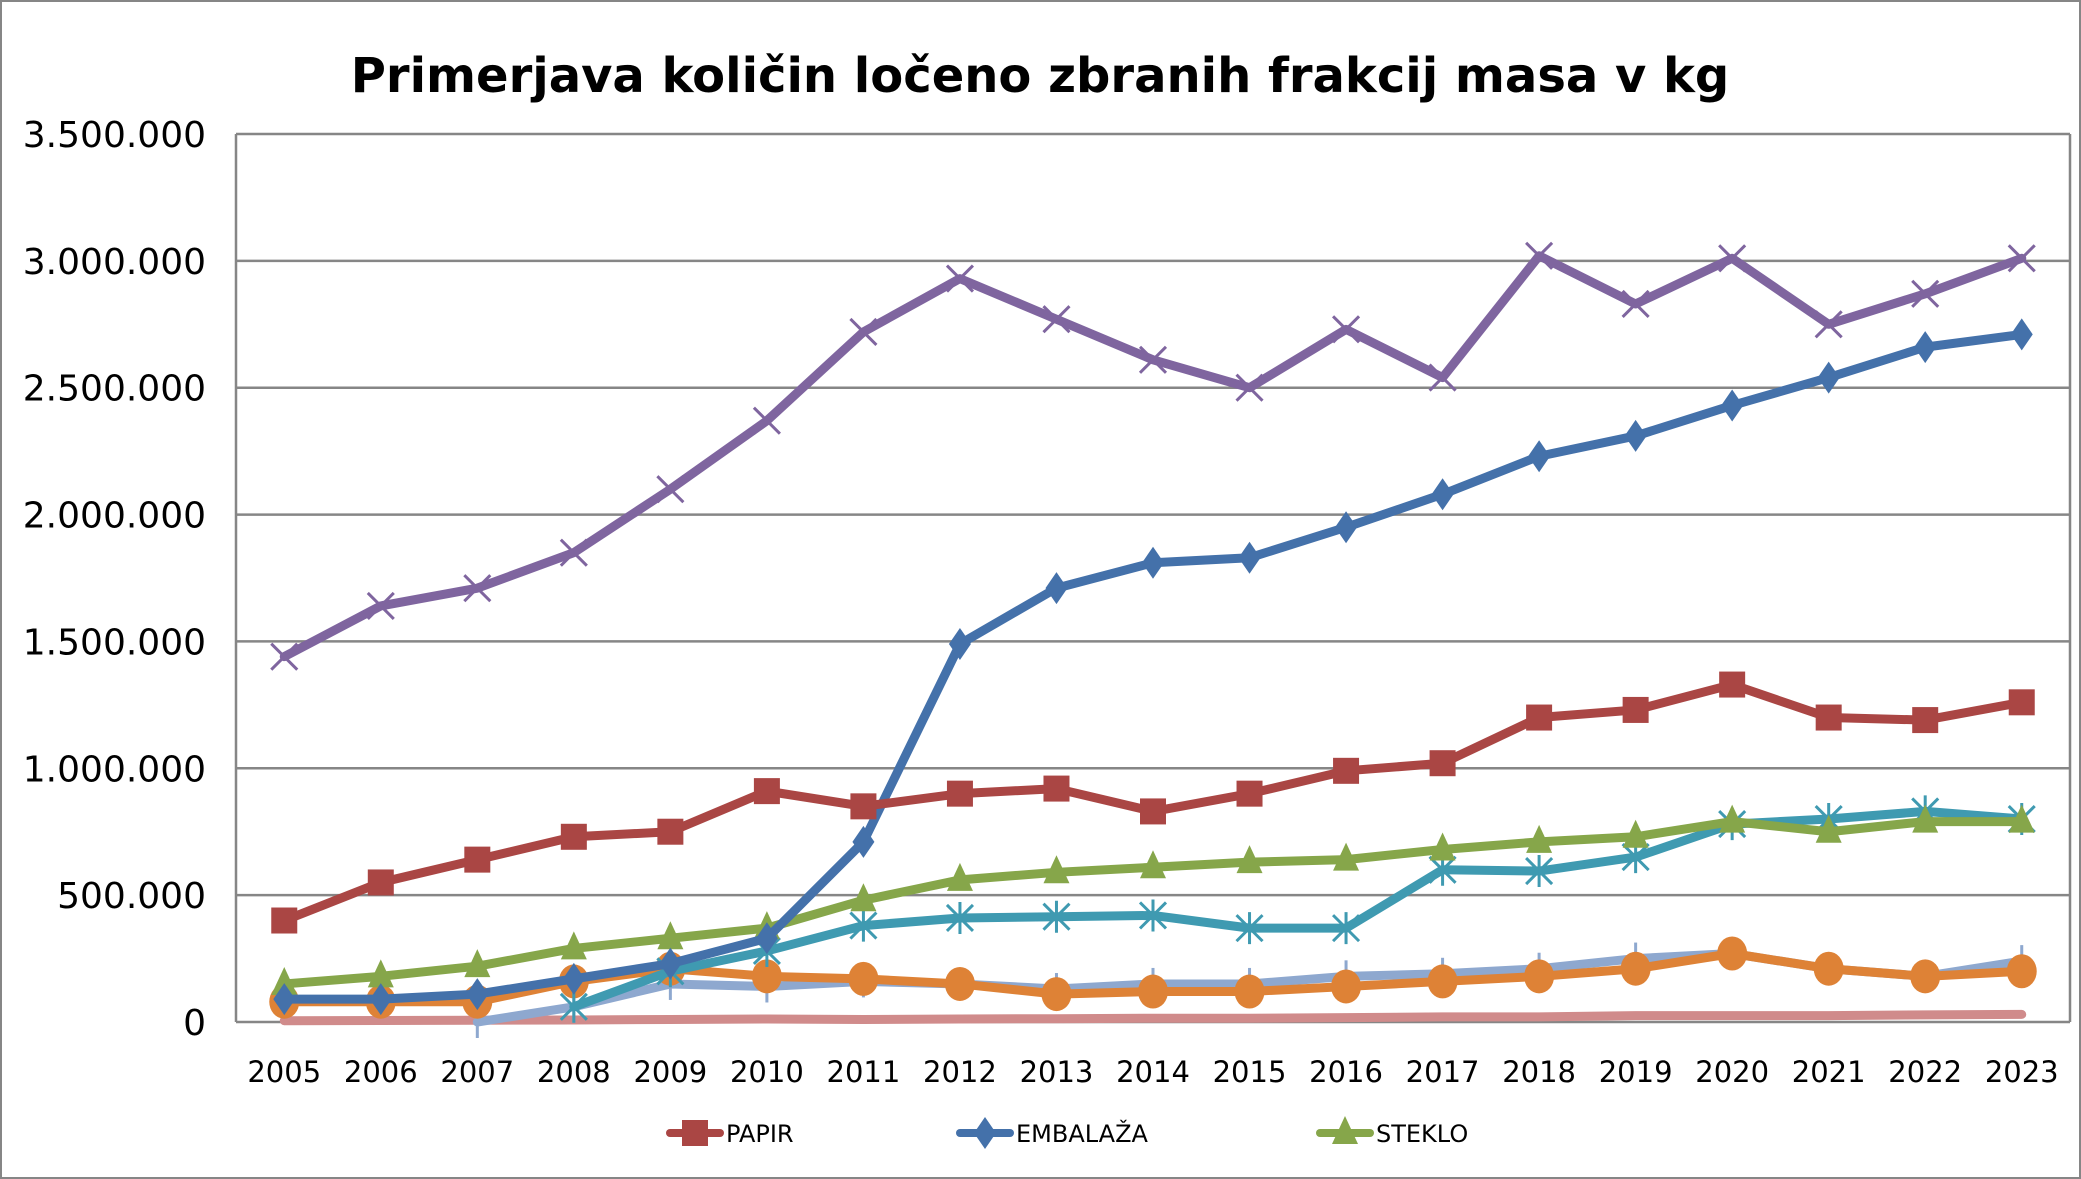 The image size is (2081, 1179). Describe the element at coordinates (1422, 1134) in the screenshot. I see `legend-label: STEKLO` at that location.